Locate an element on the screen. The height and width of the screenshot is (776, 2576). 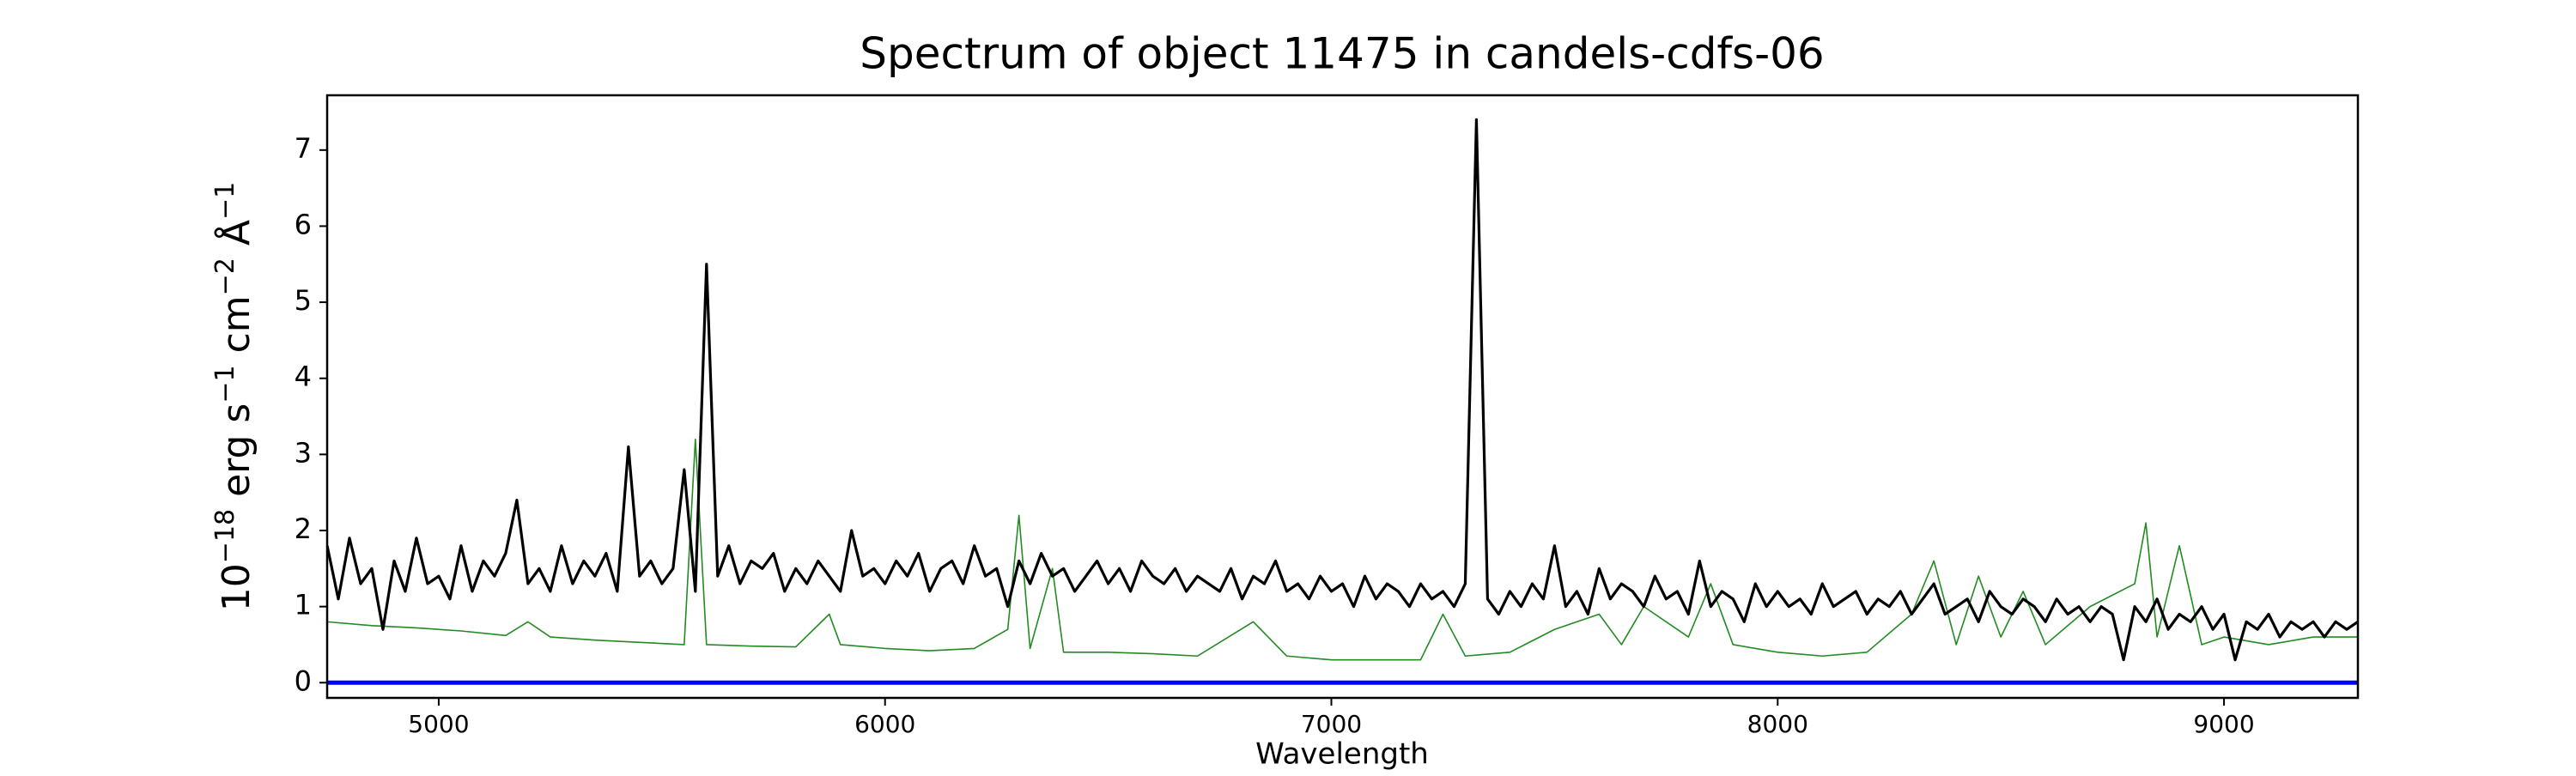
x-tick-label: 5000 is located at coordinates (439, 724).